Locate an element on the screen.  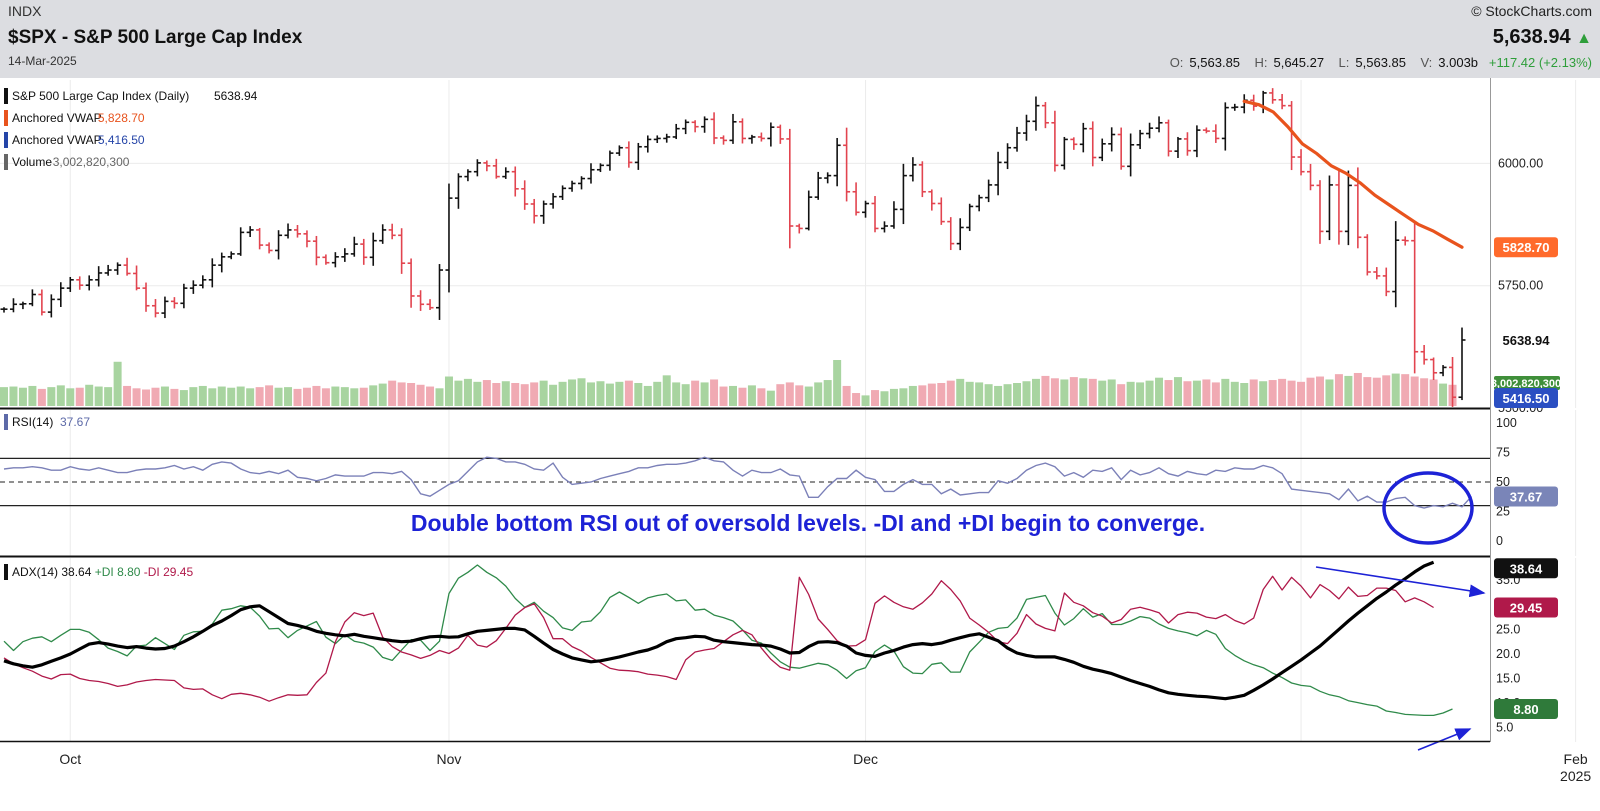
volume-marker-bg is located at coordinates (1527, 383).